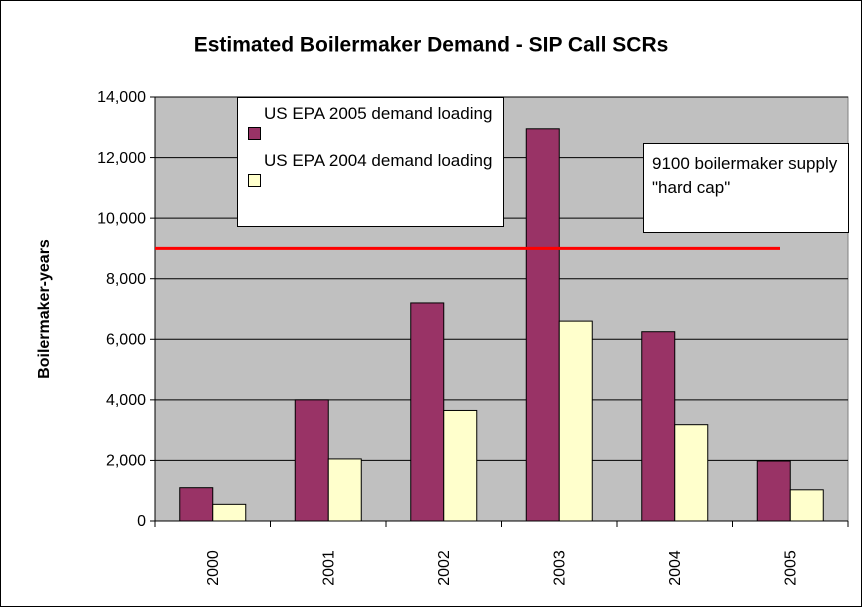  Describe the element at coordinates (126, 400) in the screenshot. I see `y-tick-label: 4,000` at that location.